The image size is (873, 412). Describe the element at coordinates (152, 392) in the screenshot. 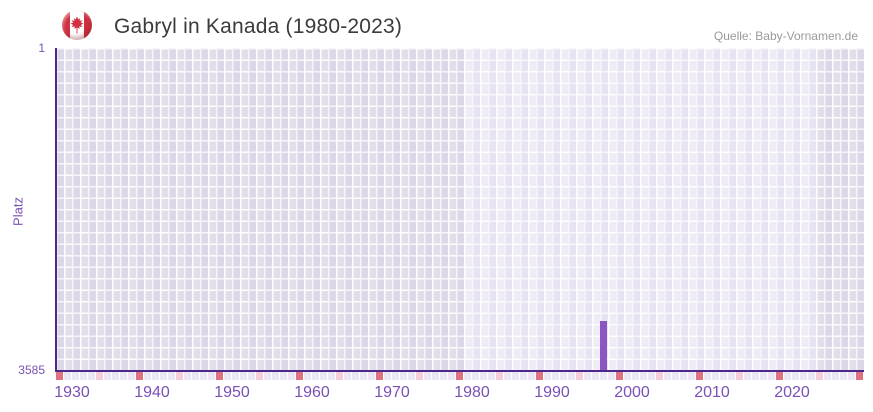

I see `x-axis-tick-label: 1940` at that location.